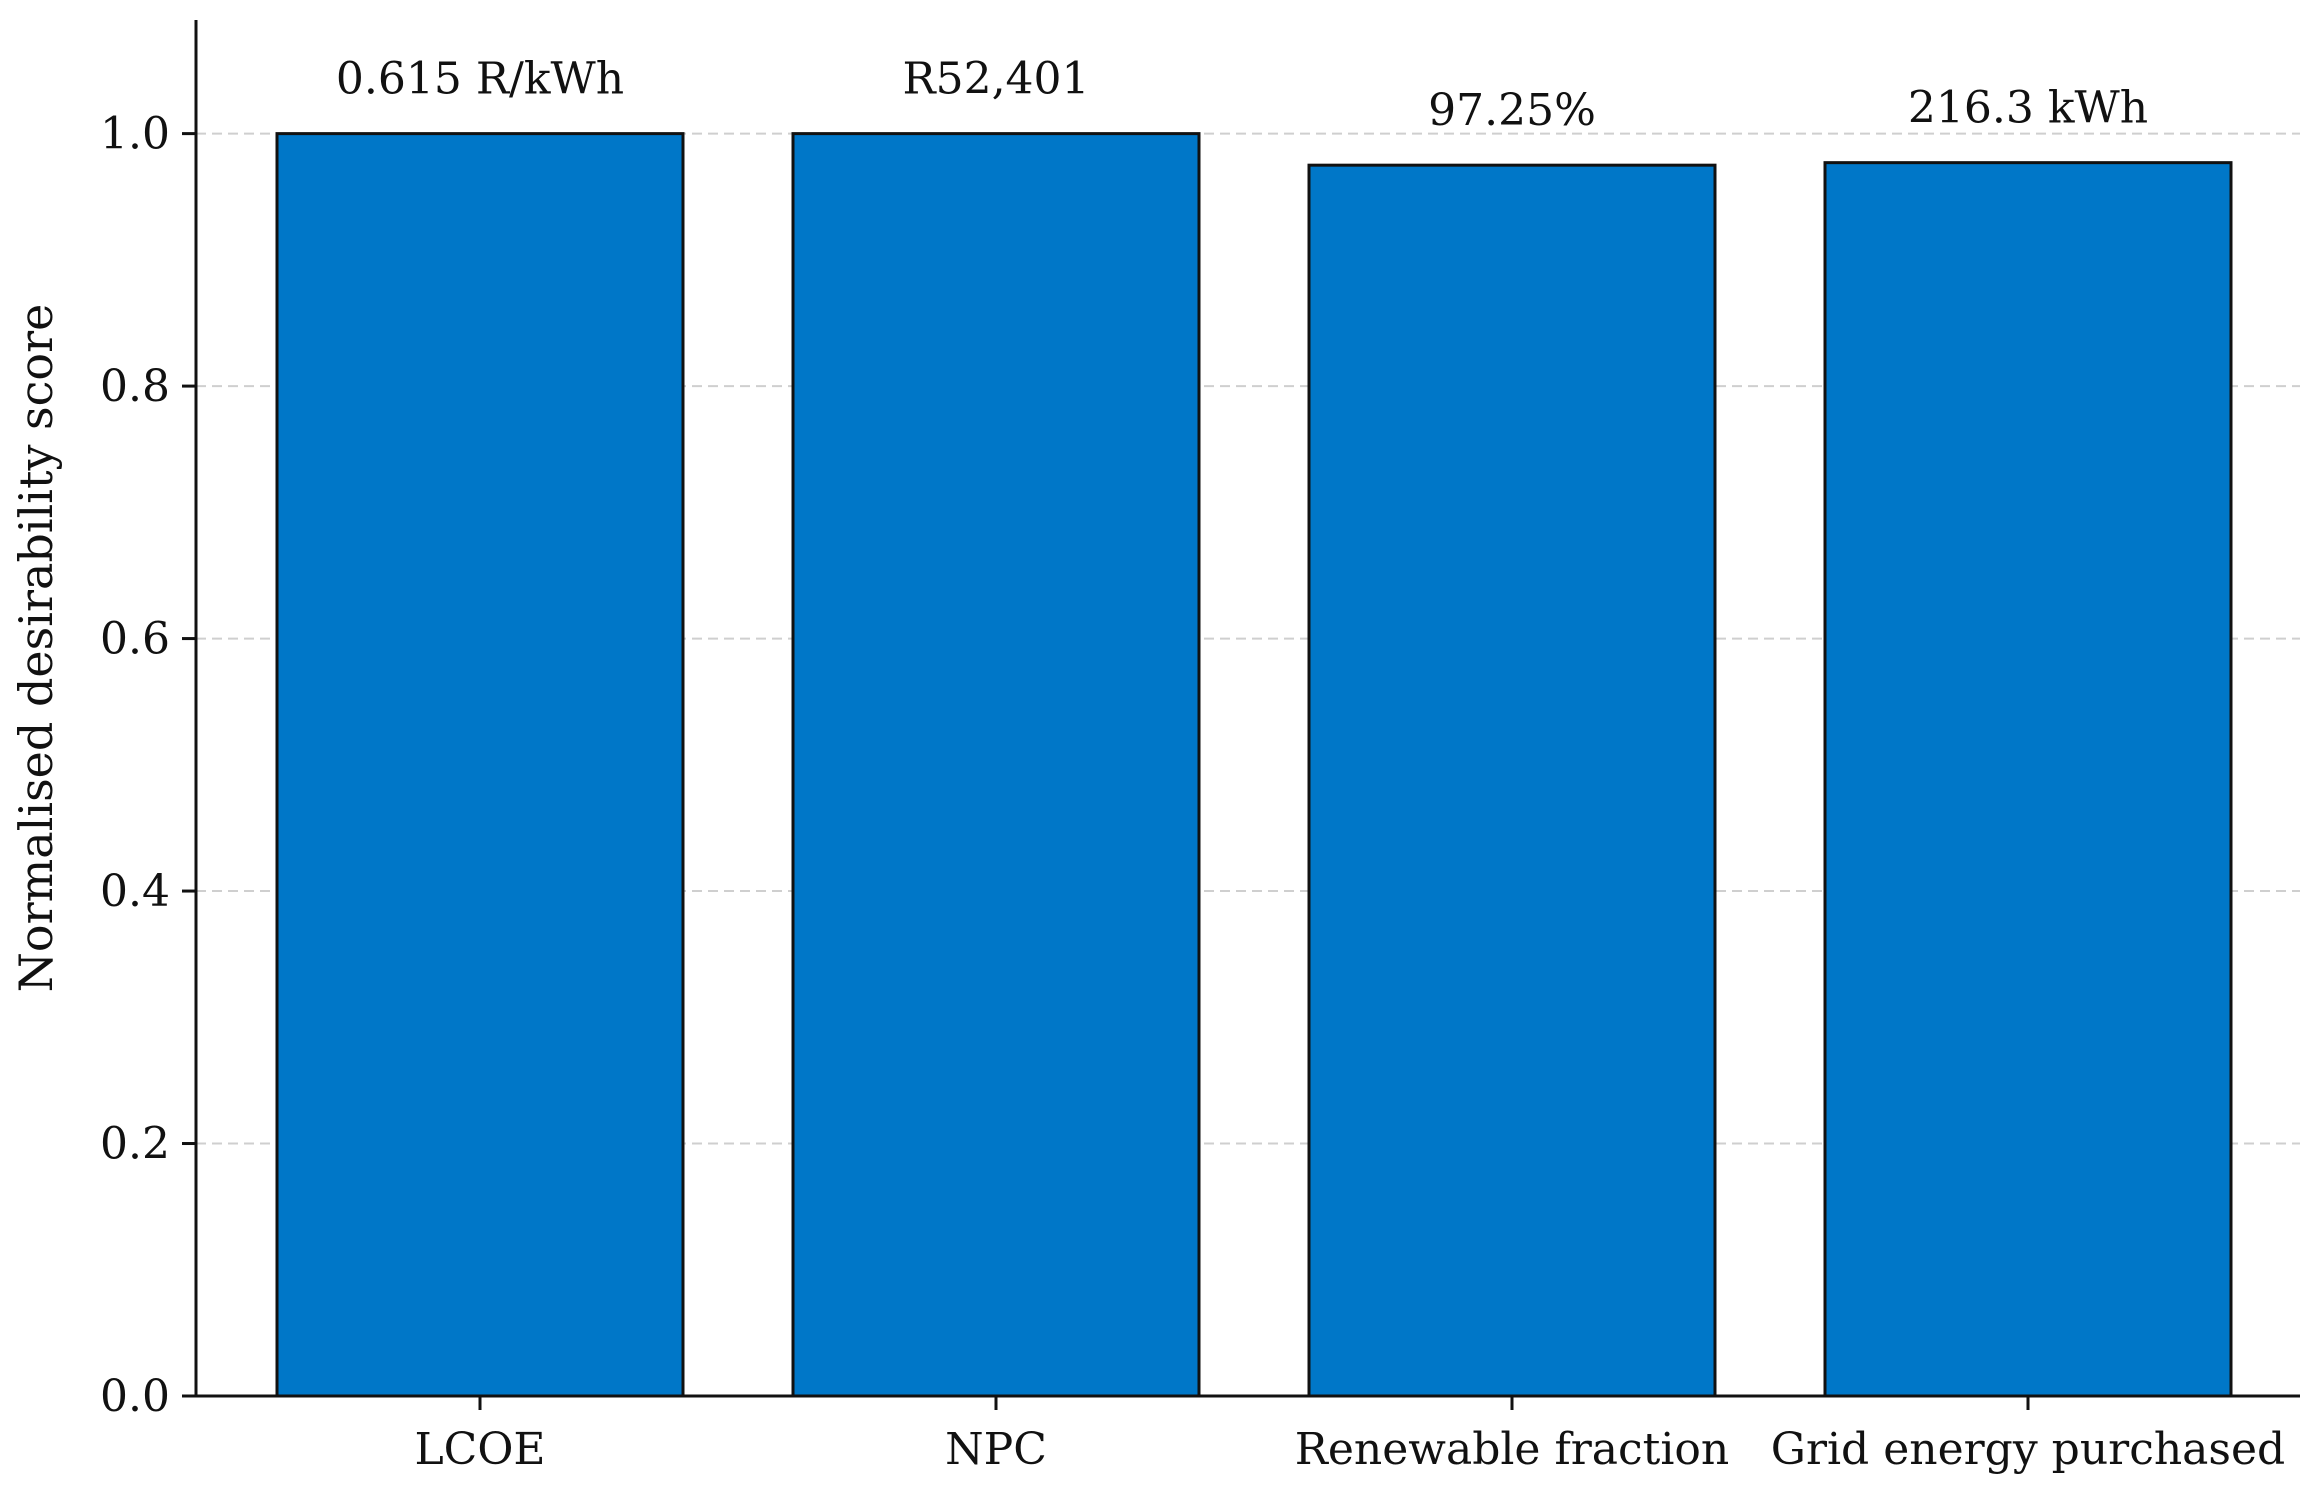 The image size is (2311, 1492). I want to click on x-tick-label: Grid energy purchased, so click(2028, 1449).